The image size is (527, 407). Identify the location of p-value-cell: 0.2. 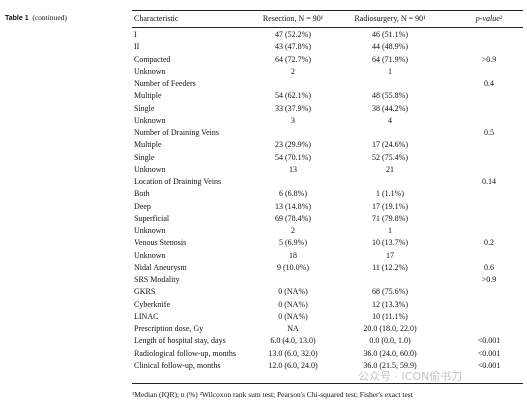
(489, 243).